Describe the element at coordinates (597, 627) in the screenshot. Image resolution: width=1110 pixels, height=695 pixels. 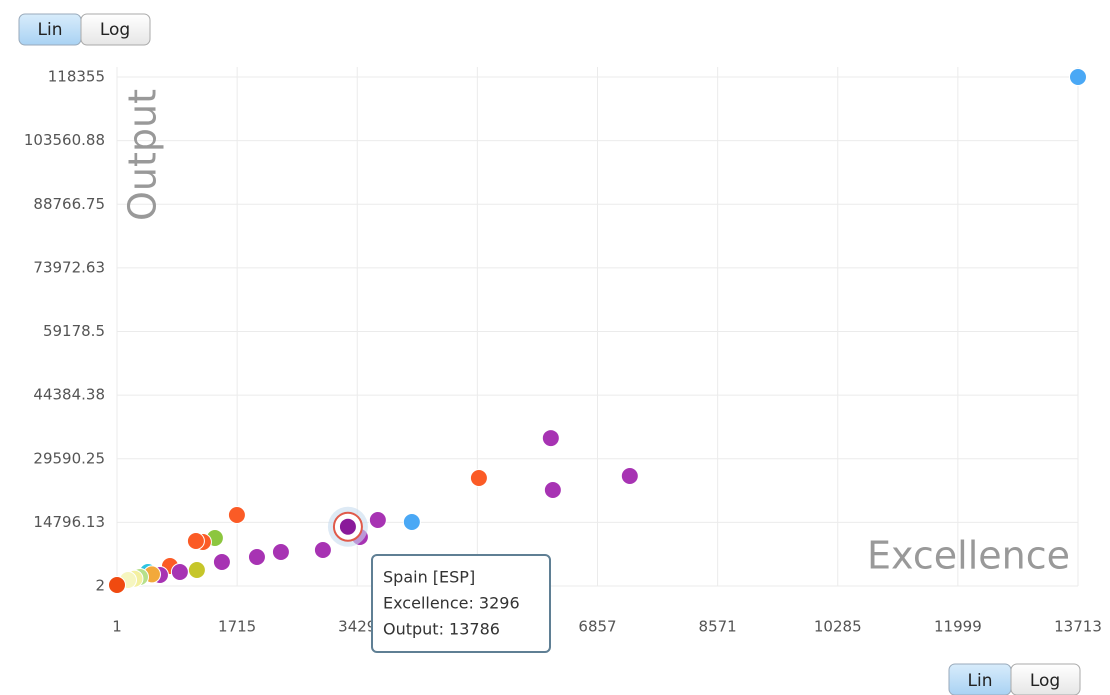
I see `x-tick-label: 6857` at that location.